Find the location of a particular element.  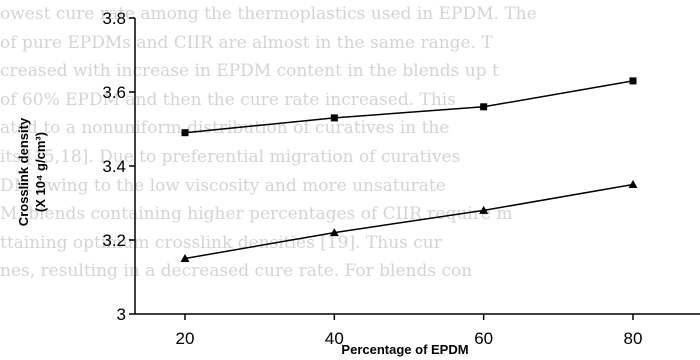

y-axis-title-line2: (X 10⁴ g/cm³) is located at coordinates (40, 172).